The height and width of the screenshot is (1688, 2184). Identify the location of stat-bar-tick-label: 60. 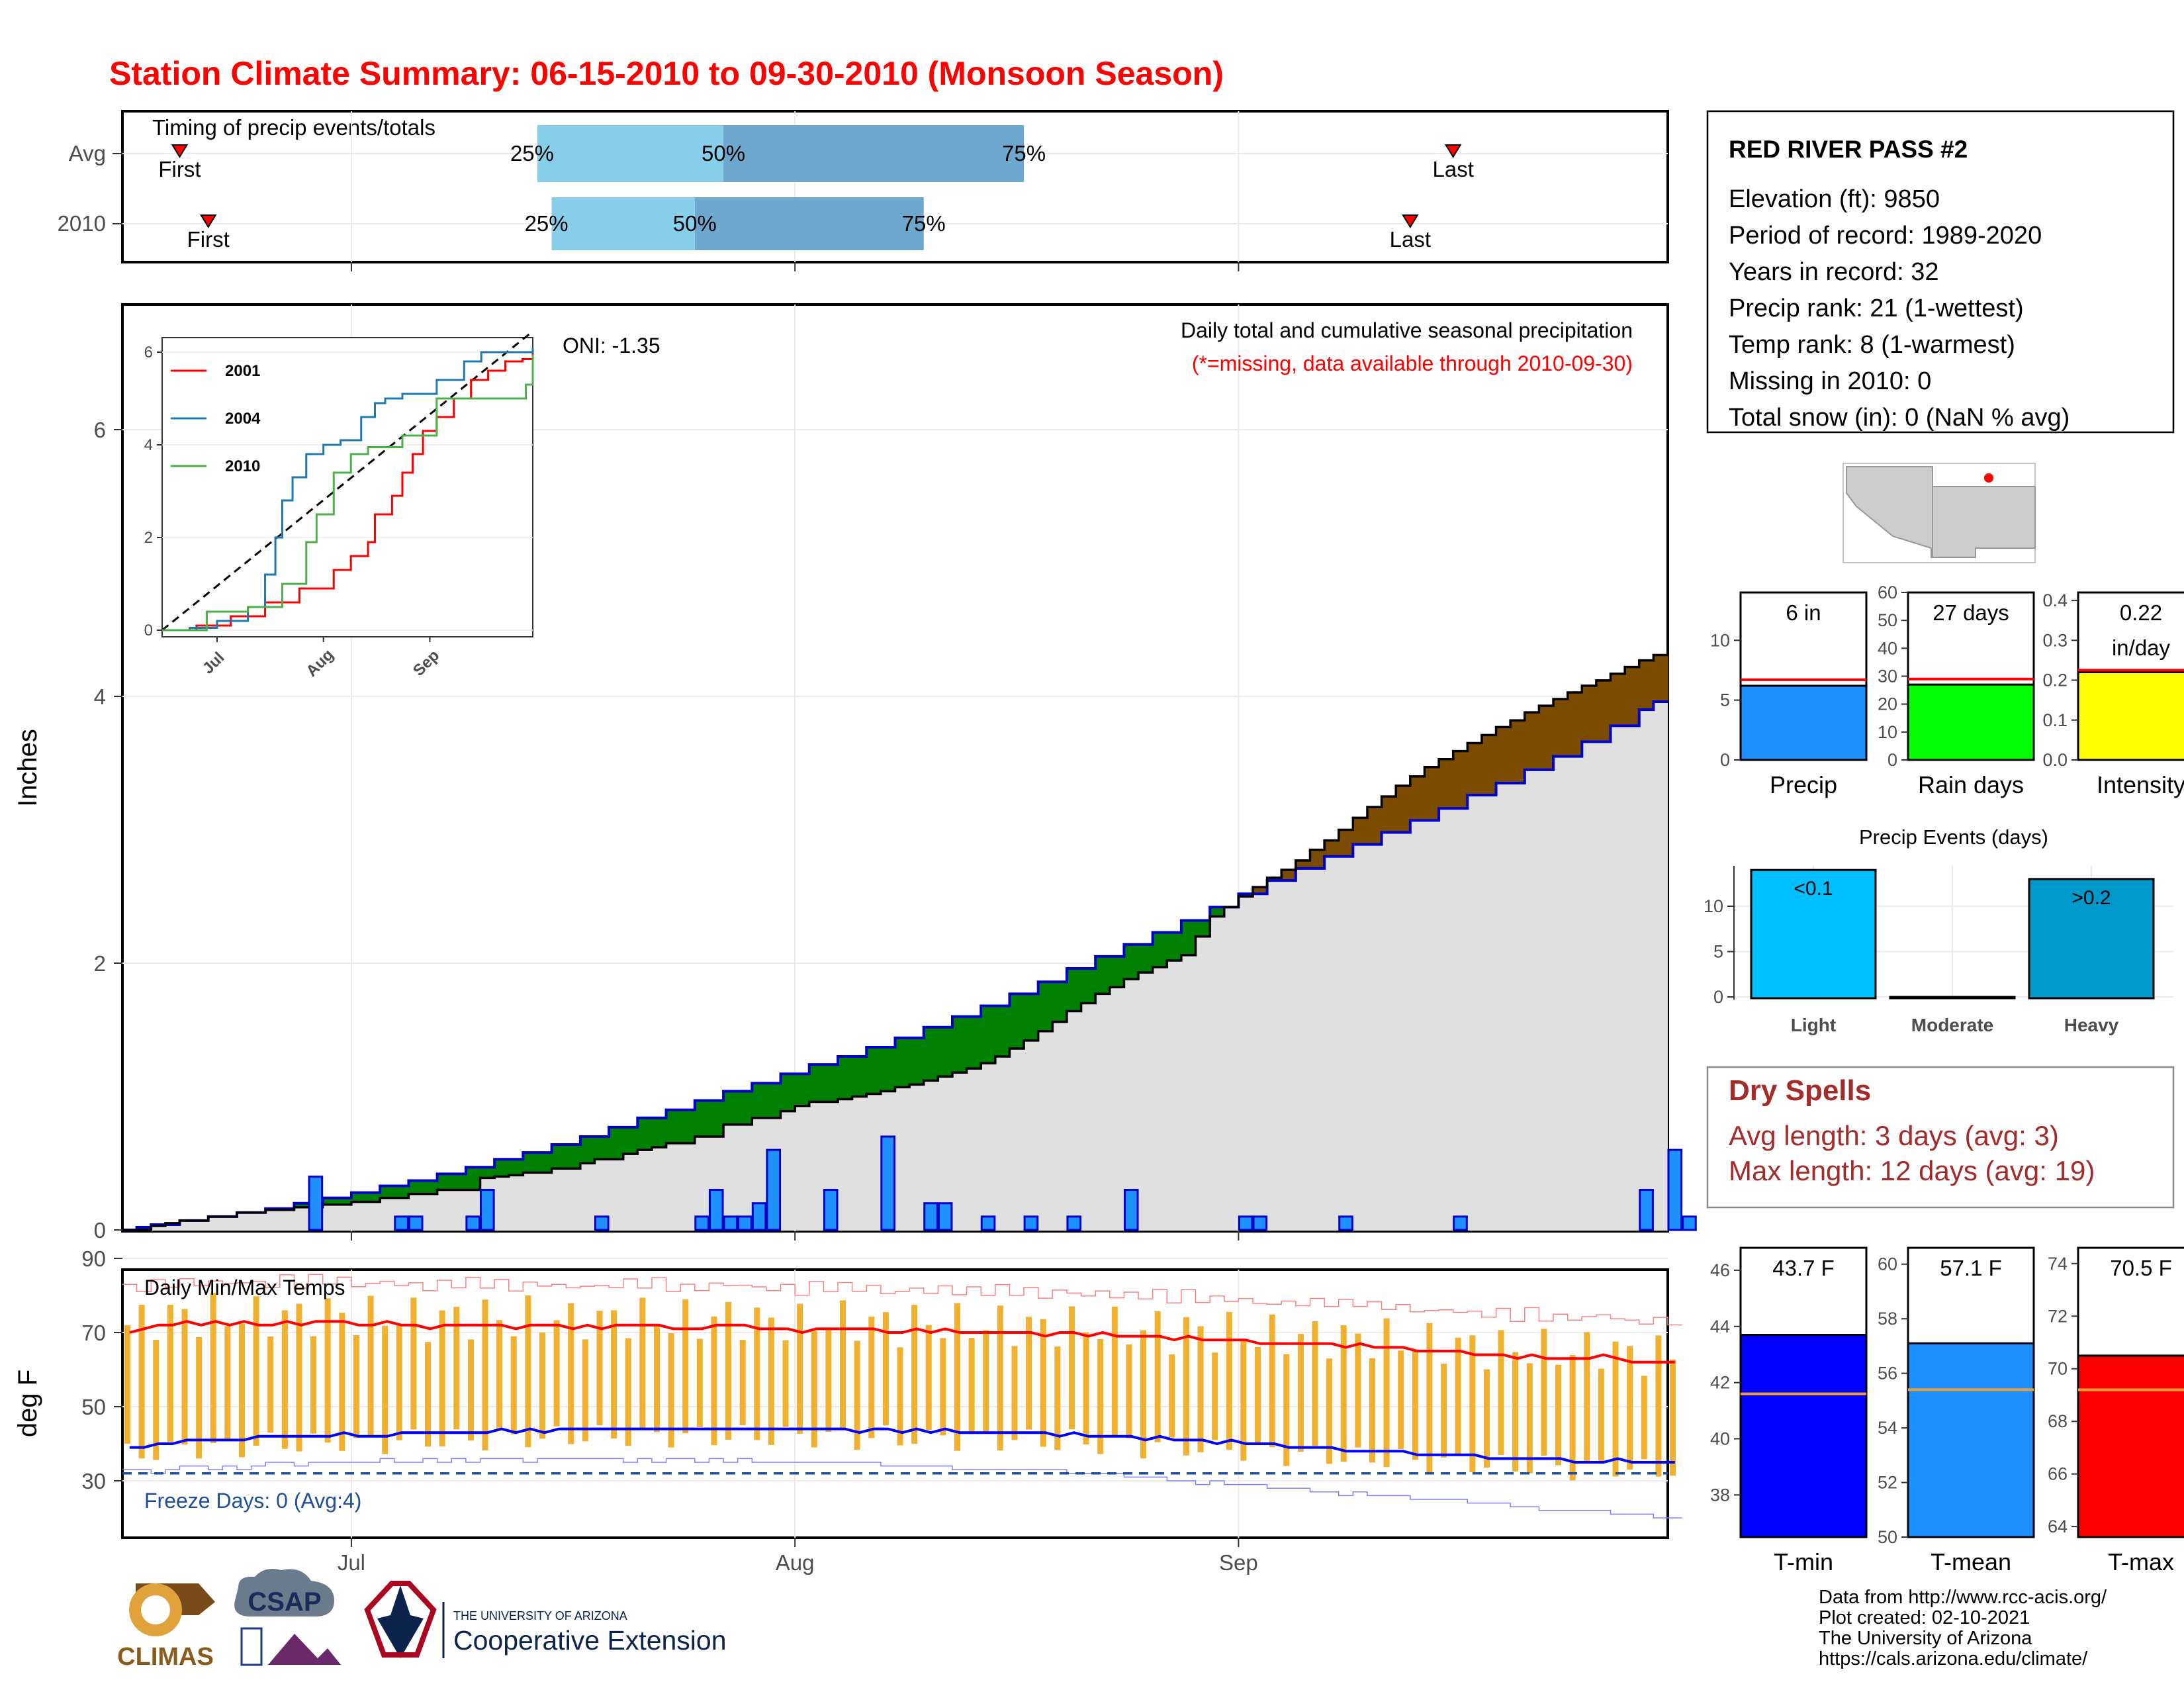
(1888, 592).